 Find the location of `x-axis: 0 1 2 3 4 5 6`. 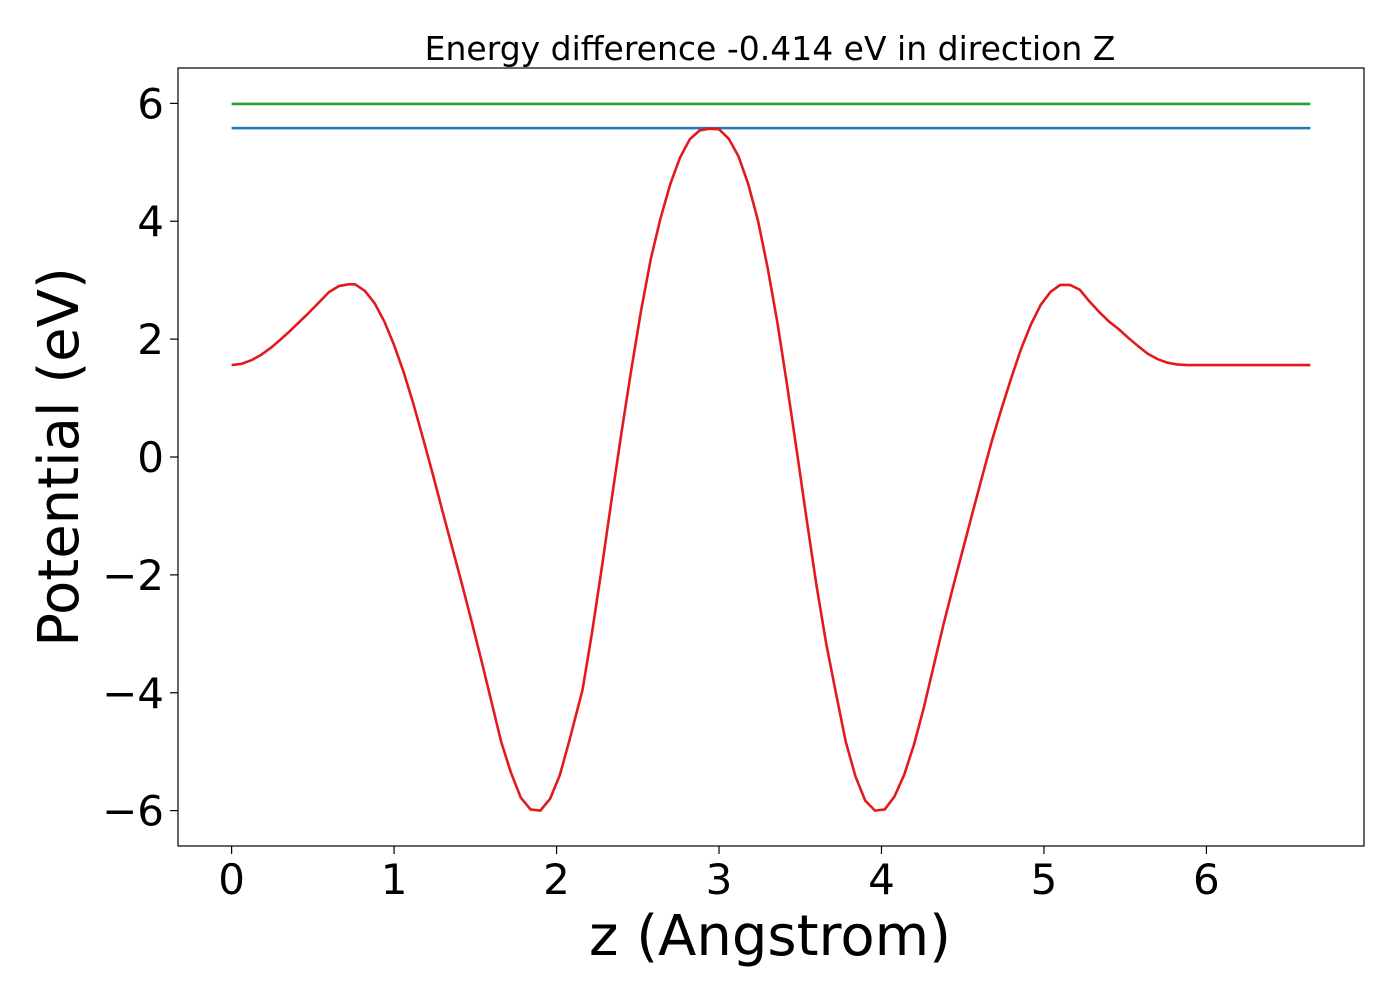

x-axis: 0 1 2 3 4 5 6 is located at coordinates (719, 875).